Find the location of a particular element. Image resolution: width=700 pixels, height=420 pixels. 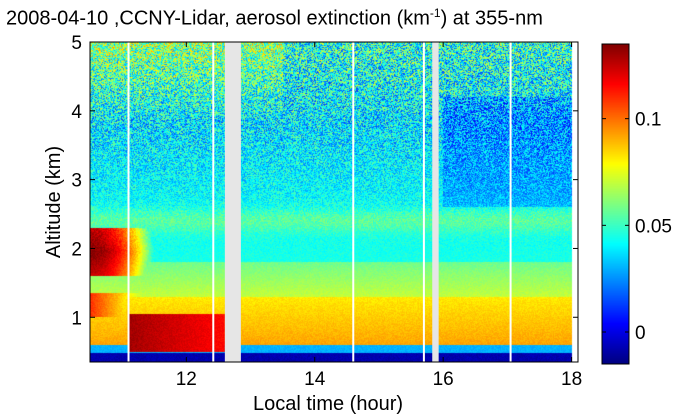

colorbar-frame is located at coordinates (615, 204).